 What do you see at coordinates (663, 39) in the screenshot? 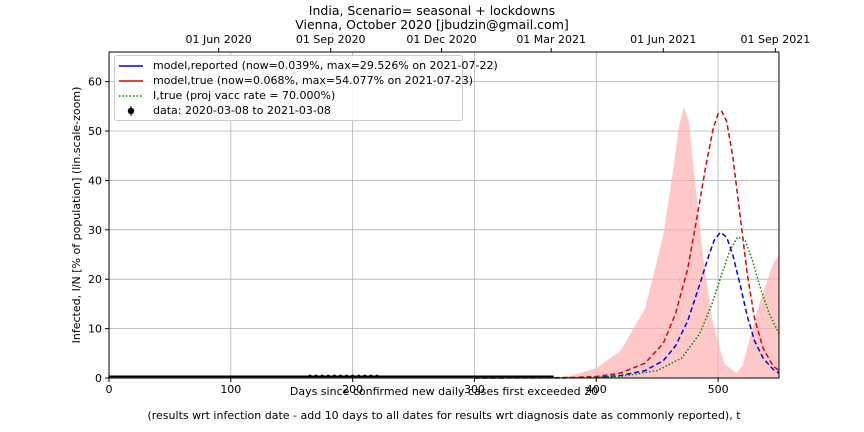
I see `top-axis-tick-label: 01 Jun 2021` at bounding box center [663, 39].